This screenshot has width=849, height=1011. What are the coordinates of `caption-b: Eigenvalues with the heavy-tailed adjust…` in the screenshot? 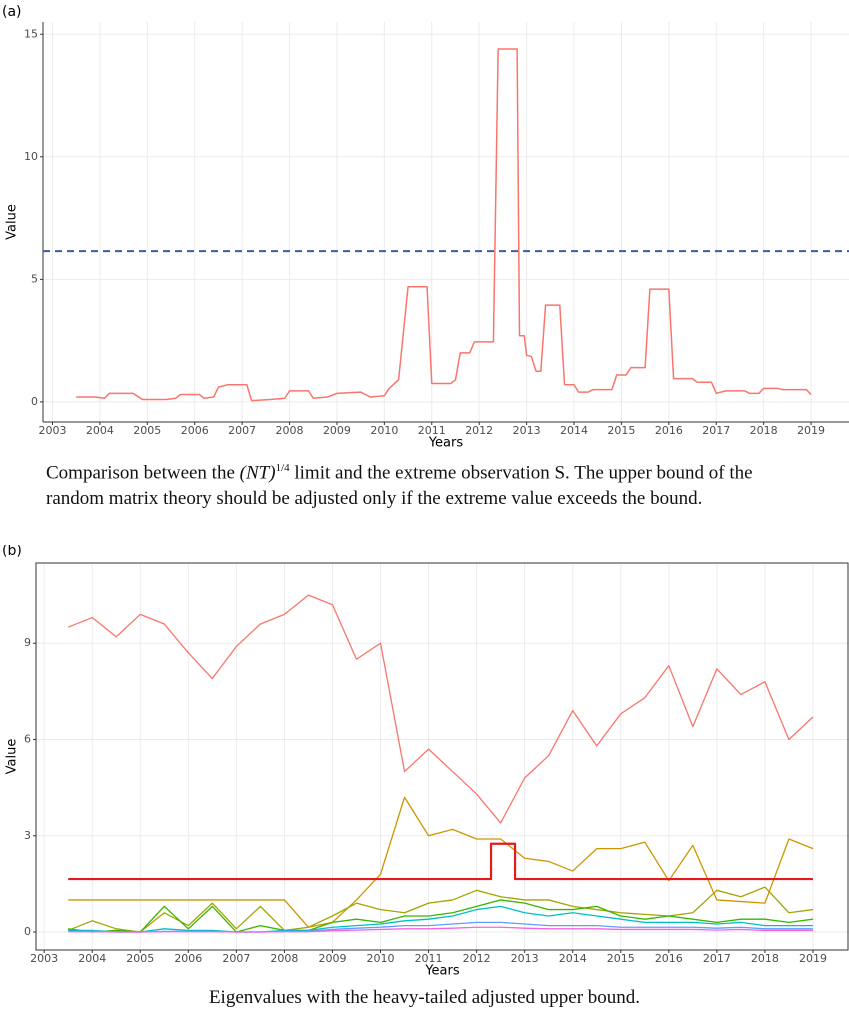 It's located at (424, 997).